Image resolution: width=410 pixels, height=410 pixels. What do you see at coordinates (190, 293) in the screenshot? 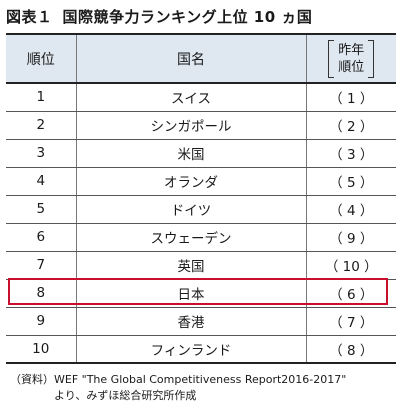
I see `country-cell: 日本` at bounding box center [190, 293].